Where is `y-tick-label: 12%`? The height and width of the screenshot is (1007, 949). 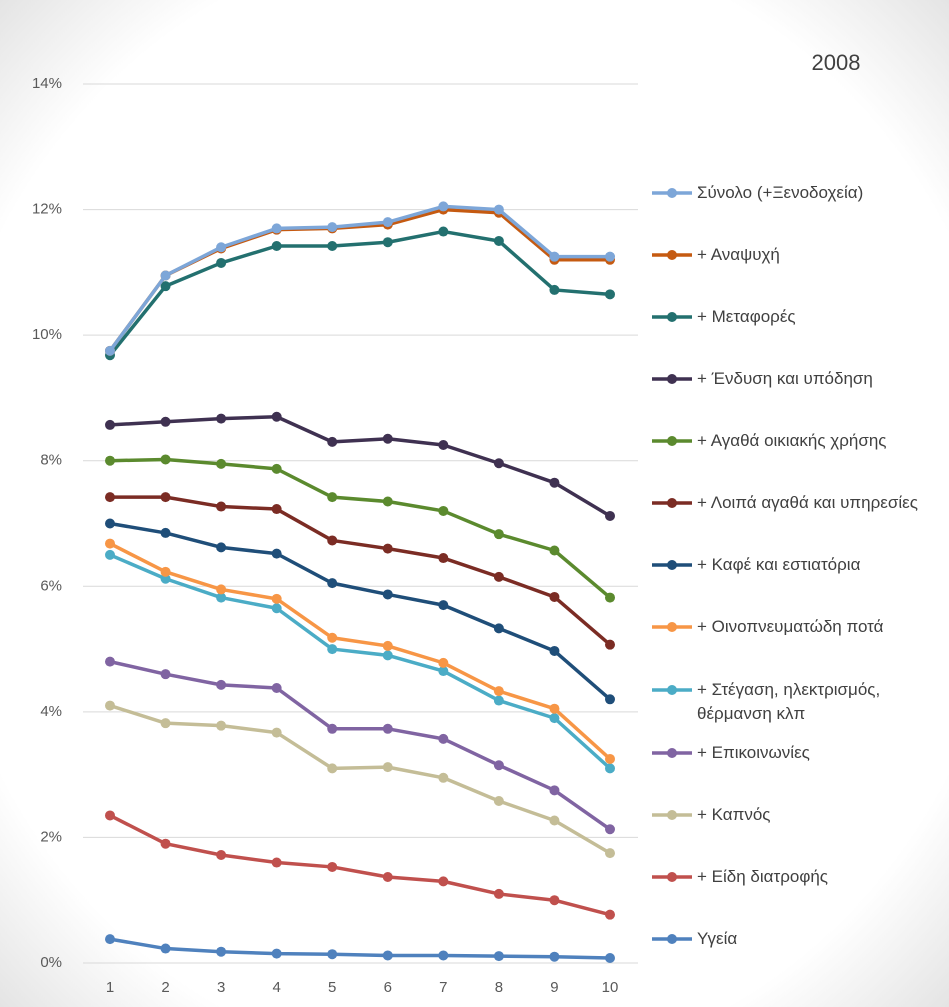 y-tick-label: 12% is located at coordinates (47, 209).